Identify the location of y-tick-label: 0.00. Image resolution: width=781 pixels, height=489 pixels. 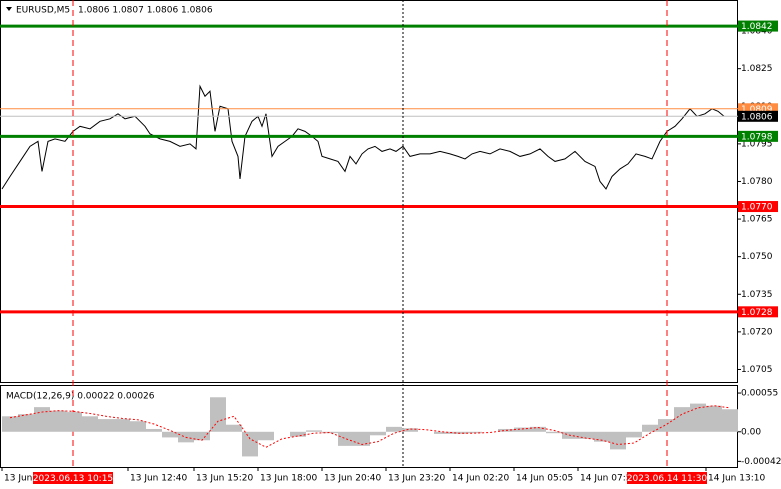
(751, 432).